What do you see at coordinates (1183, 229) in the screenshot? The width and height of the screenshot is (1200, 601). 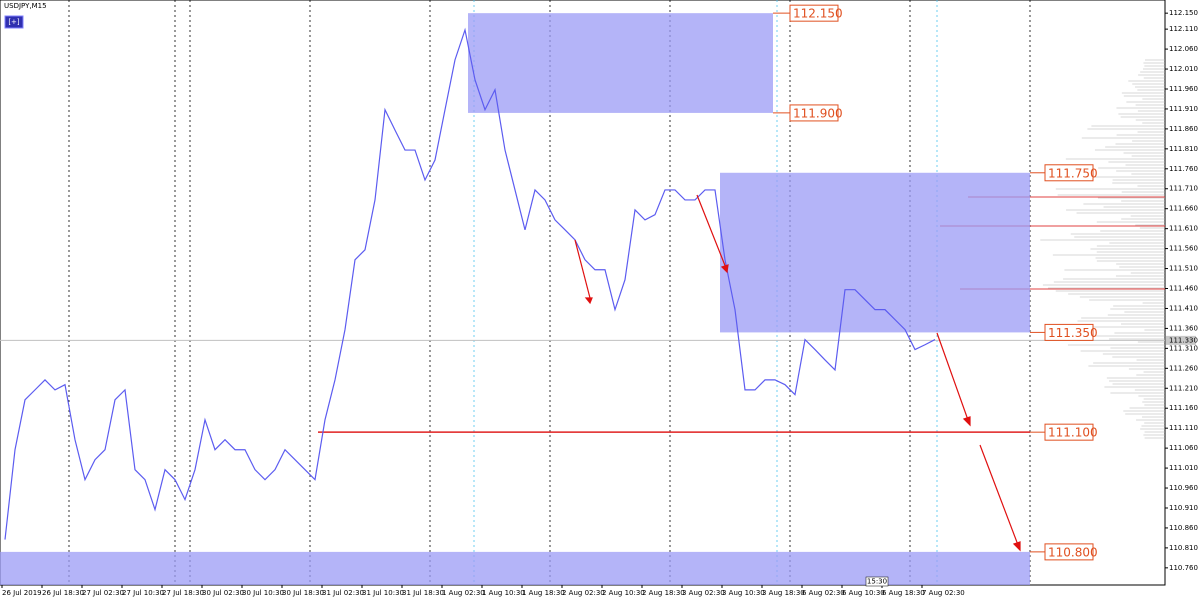 I see `y-tick-label: 111.610` at bounding box center [1183, 229].